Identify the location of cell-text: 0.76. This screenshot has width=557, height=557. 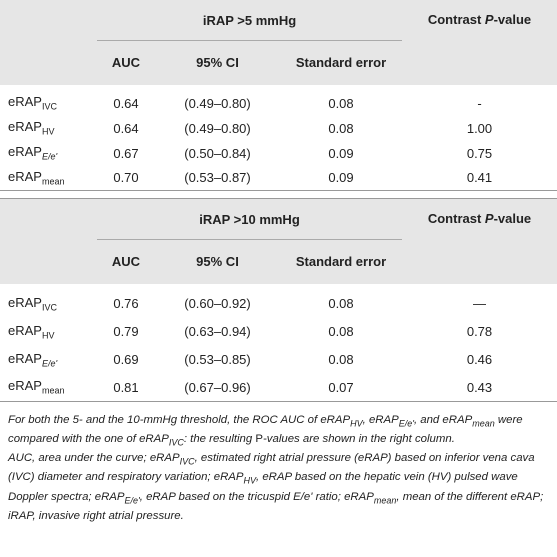
(126, 303).